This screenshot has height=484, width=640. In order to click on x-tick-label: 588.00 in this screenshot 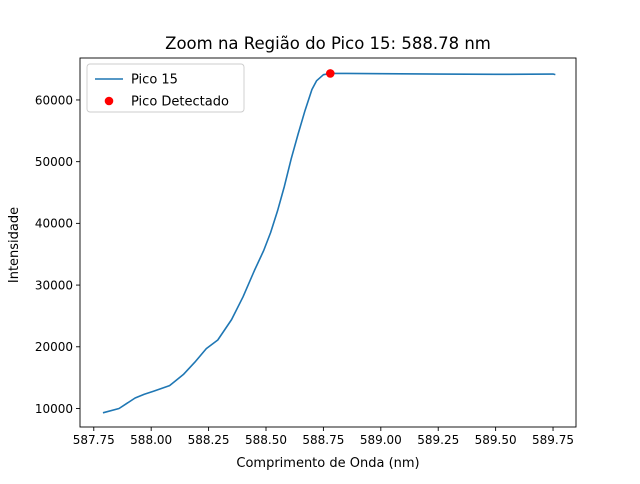, I will do `click(151, 440)`.